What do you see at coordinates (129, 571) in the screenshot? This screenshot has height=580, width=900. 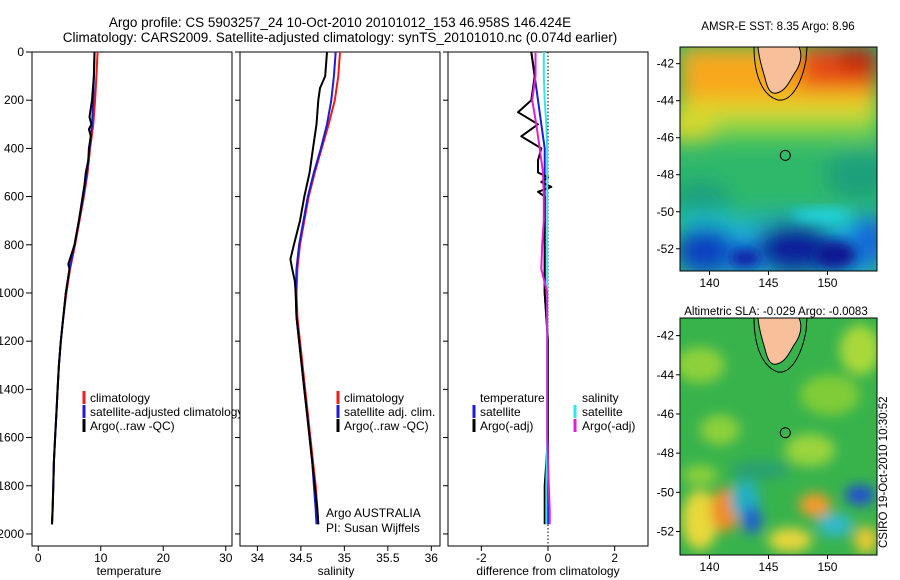 I see `temperature-x-label: temperature` at bounding box center [129, 571].